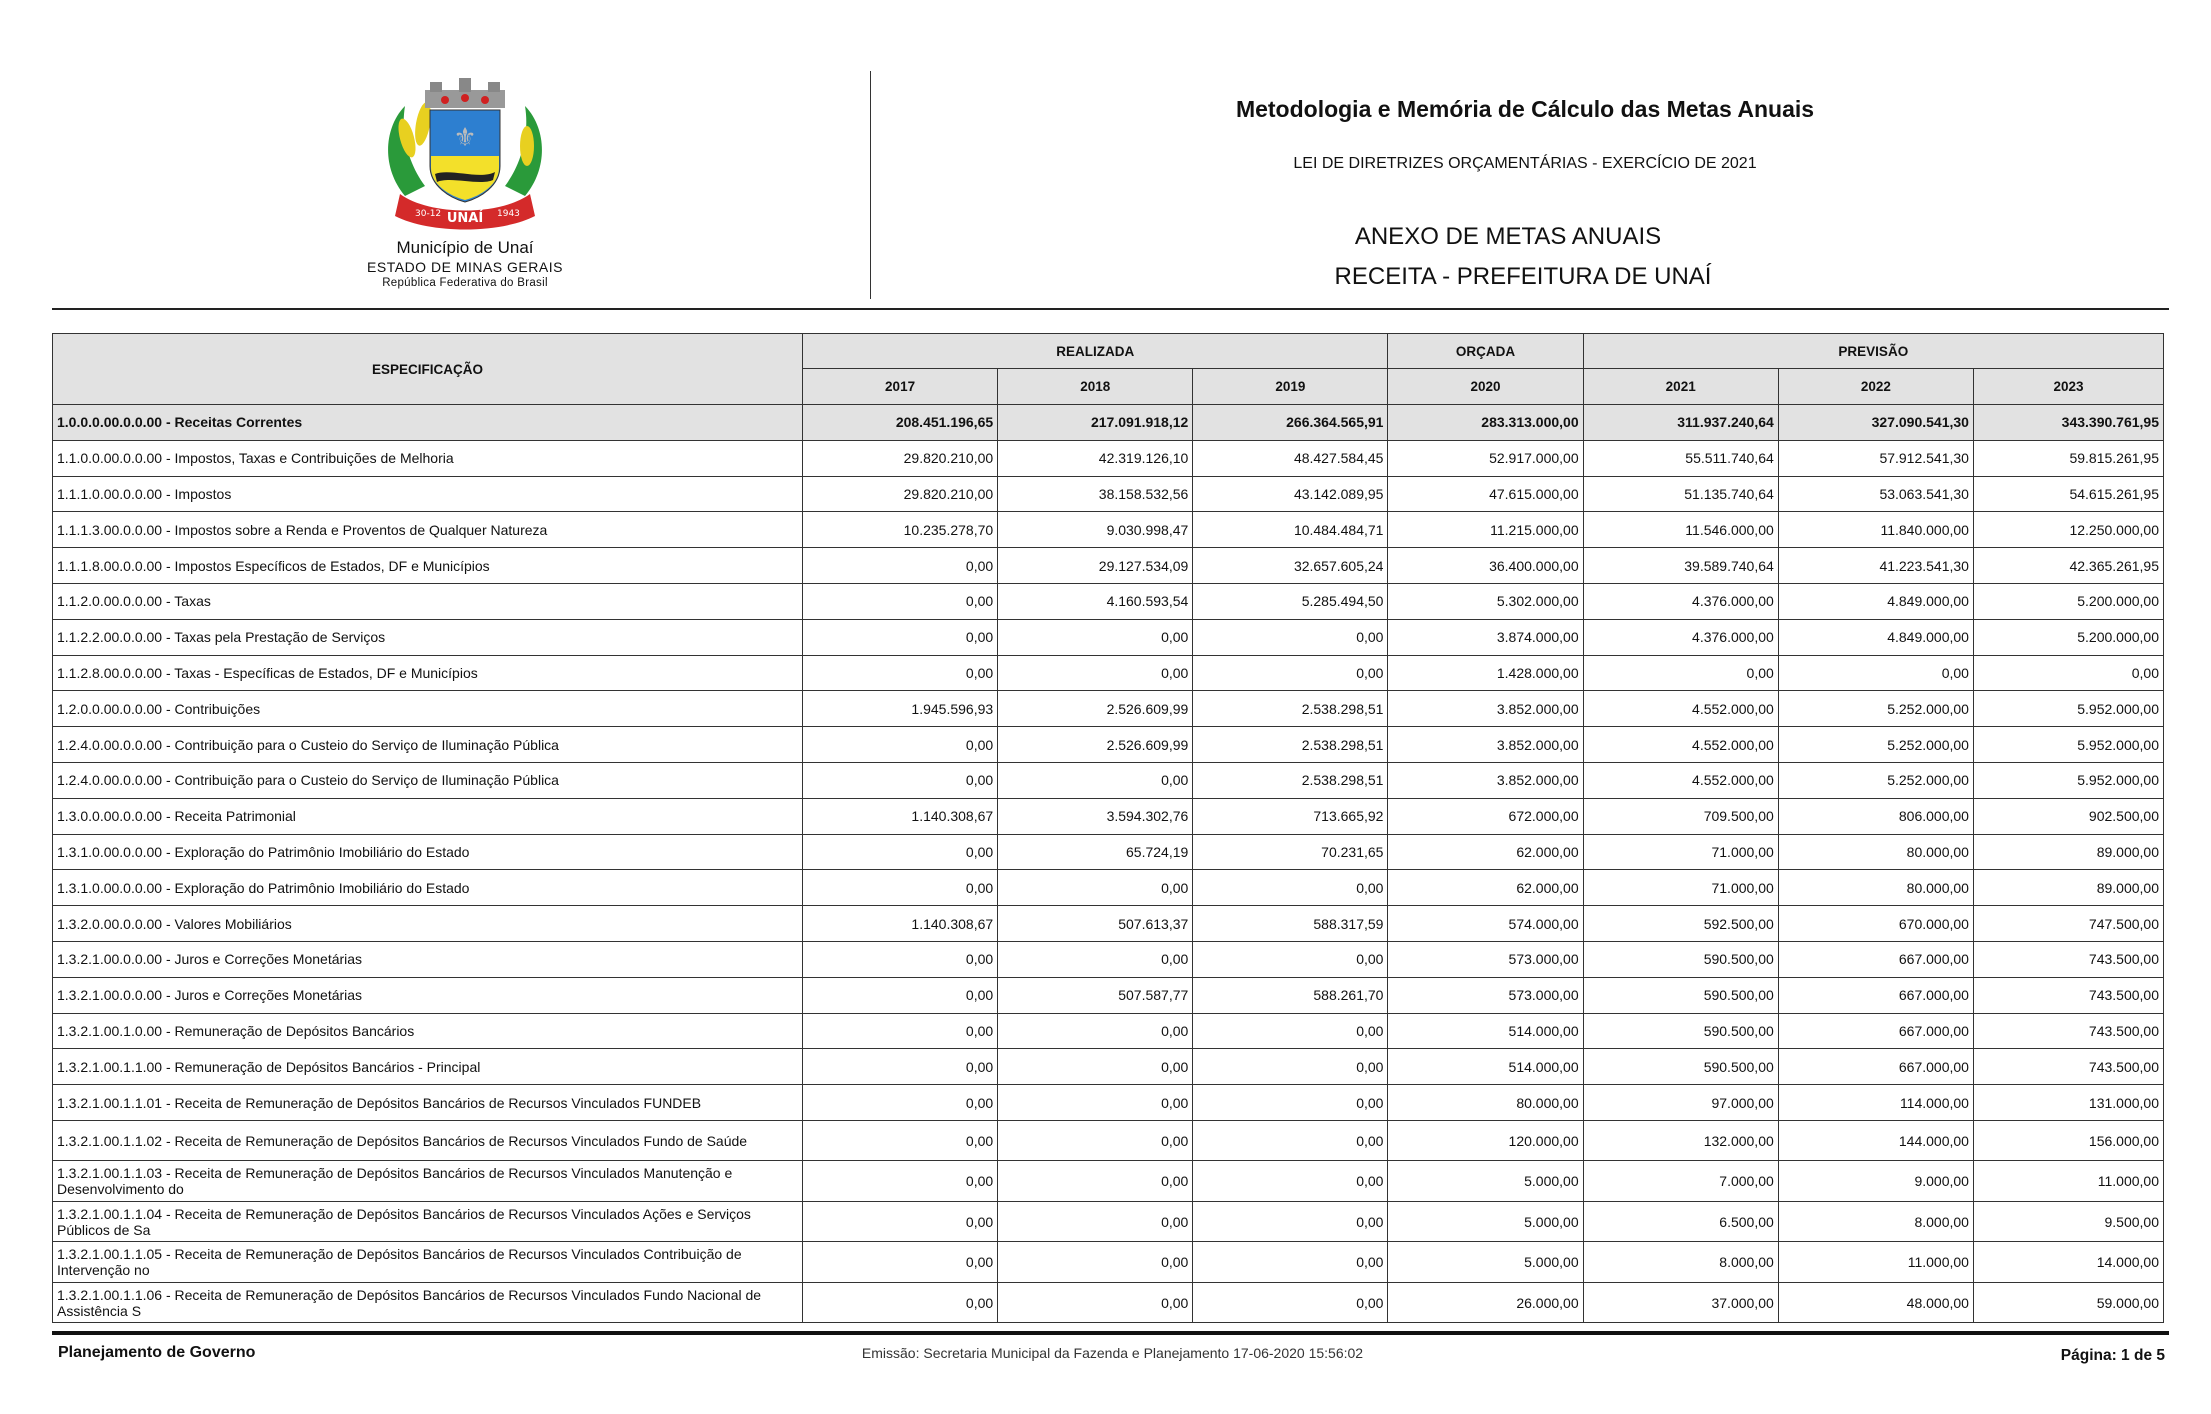 The height and width of the screenshot is (1414, 2211). Describe the element at coordinates (1290, 995) in the screenshot. I see `value-cell-2019: 588.261,70` at that location.